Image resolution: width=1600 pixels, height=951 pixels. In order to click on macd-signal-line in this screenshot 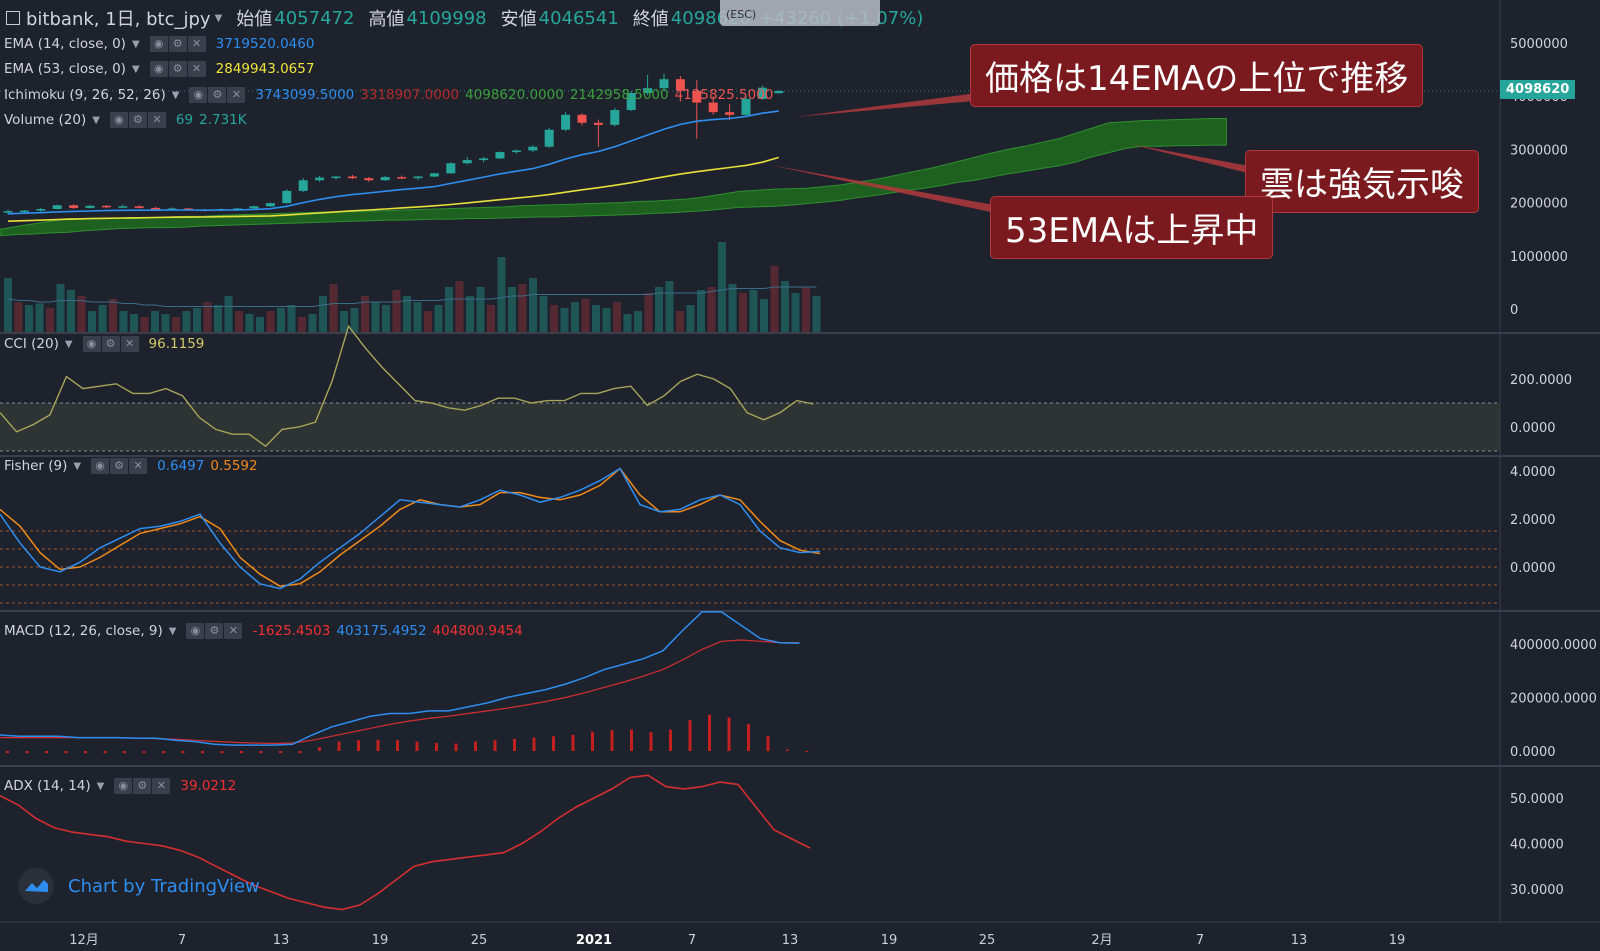, I will do `click(400, 692)`.